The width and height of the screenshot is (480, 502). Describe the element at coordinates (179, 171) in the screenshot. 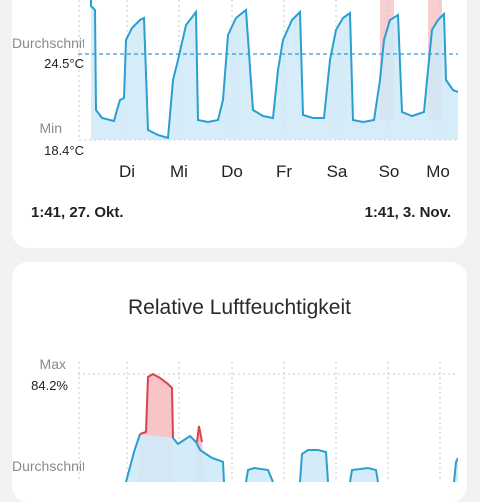

I see `day-label: Mi` at that location.